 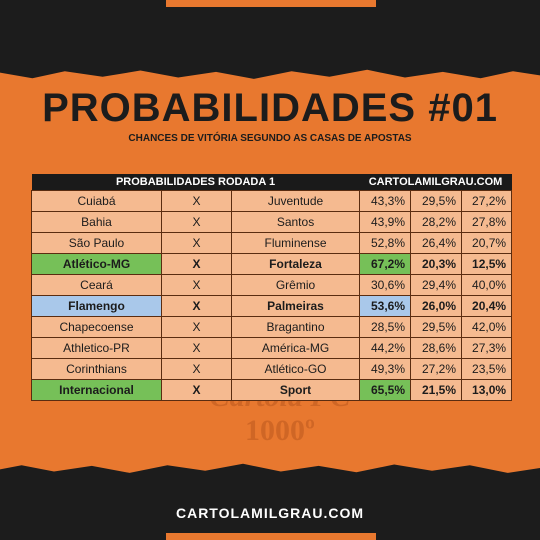 I want to click on table-row: Bahia X Santos 43,9% 28,2% 27,8%, so click(x=272, y=222).